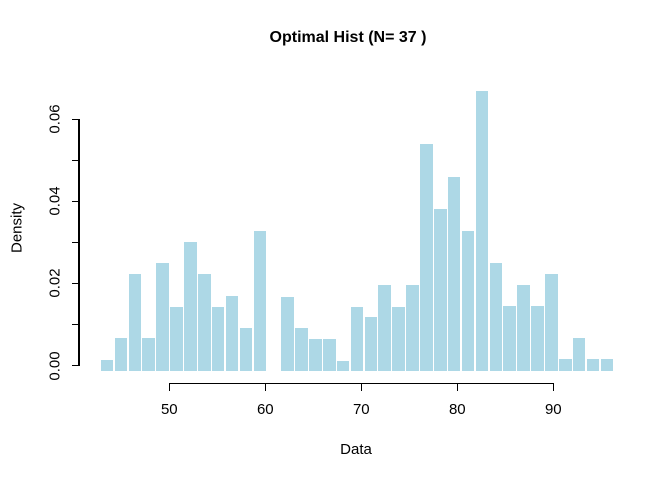 The height and width of the screenshot is (480, 672). What do you see at coordinates (55, 283) in the screenshot?
I see `y-tick-label: 0.02` at bounding box center [55, 283].